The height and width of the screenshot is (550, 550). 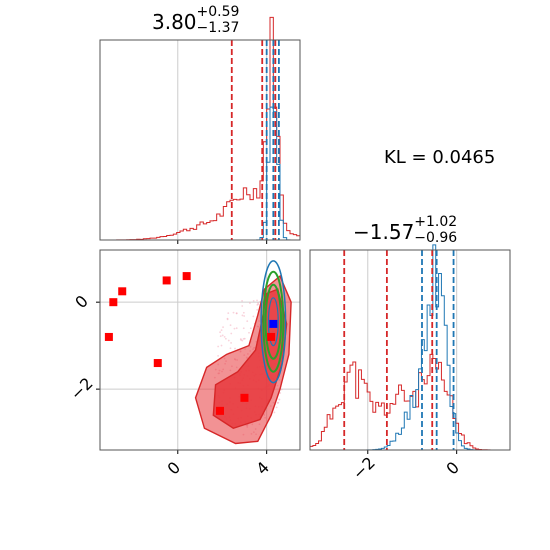 I want to click on param2-median: −1.57, so click(x=384, y=232).